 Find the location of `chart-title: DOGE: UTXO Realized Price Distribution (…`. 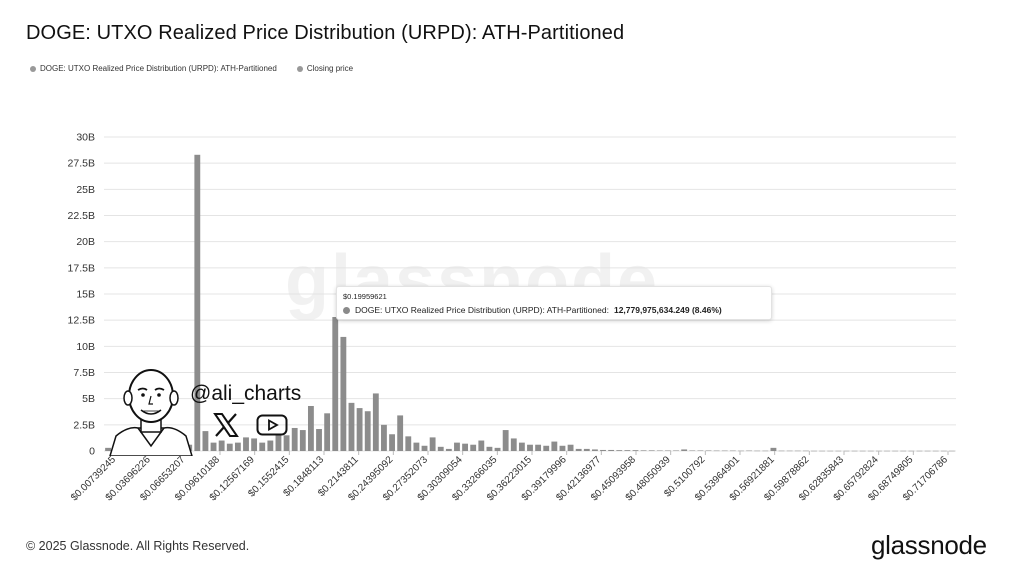

chart-title: DOGE: UTXO Realized Price Distribution (… is located at coordinates (325, 33).